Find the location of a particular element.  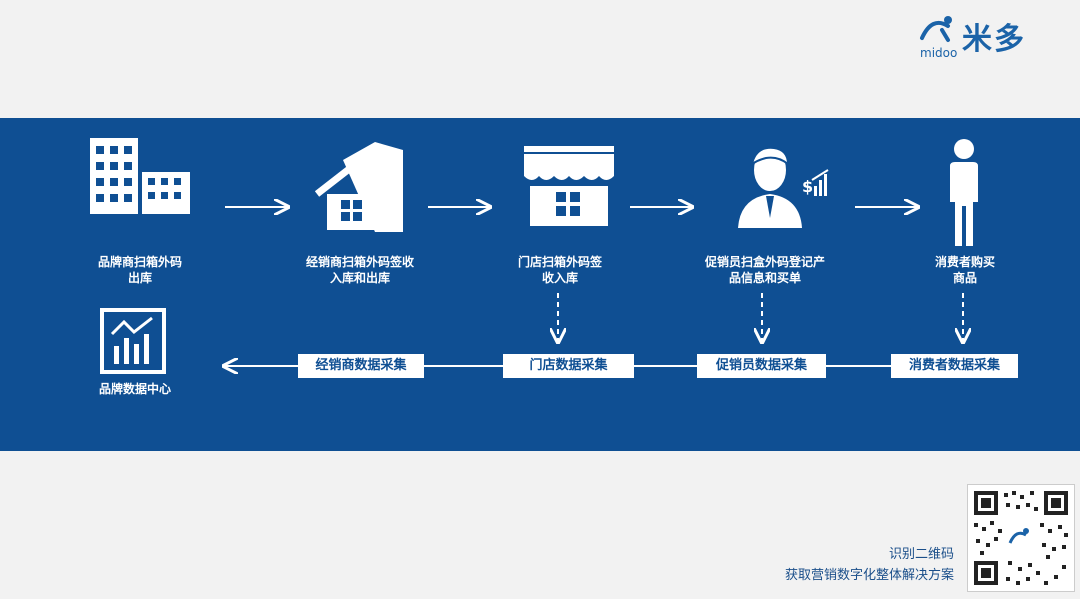

salesperson-icon: $ is located at coordinates (783, 187).